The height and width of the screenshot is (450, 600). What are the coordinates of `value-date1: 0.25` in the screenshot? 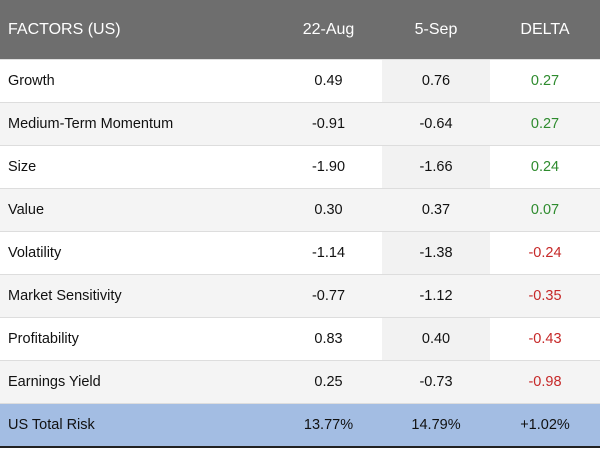 It's located at (328, 382).